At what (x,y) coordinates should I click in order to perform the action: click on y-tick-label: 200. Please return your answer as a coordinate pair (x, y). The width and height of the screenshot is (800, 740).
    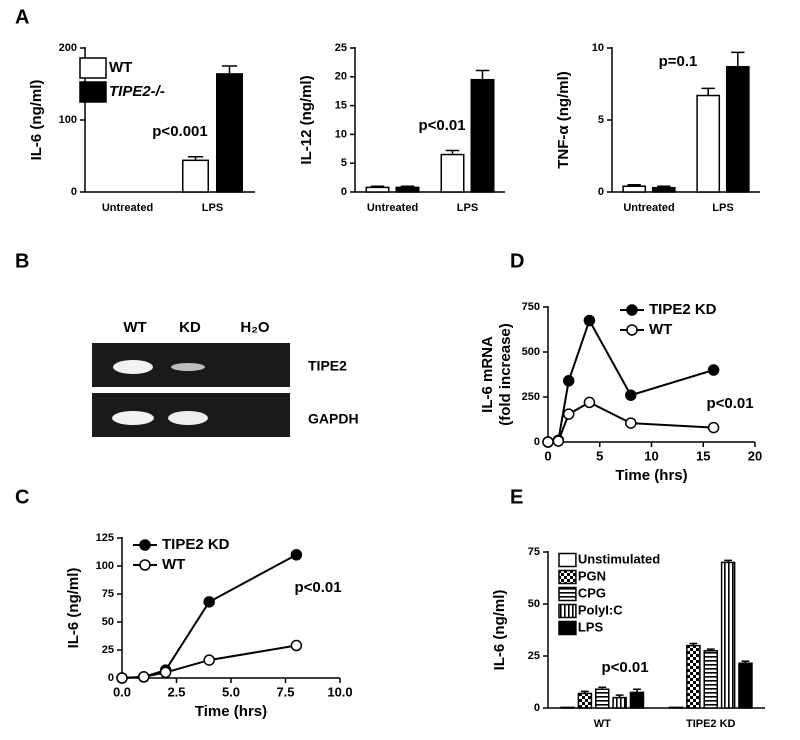
    Looking at the image, I should click on (68, 48).